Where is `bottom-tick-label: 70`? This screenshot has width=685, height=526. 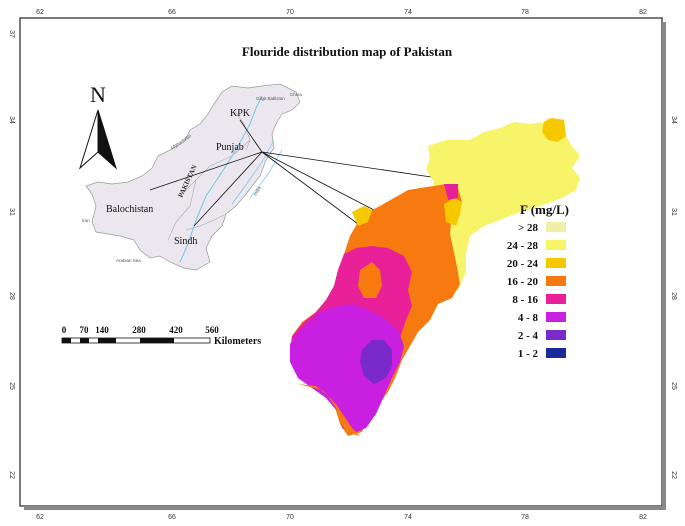 bottom-tick-label: 70 is located at coordinates (290, 517).